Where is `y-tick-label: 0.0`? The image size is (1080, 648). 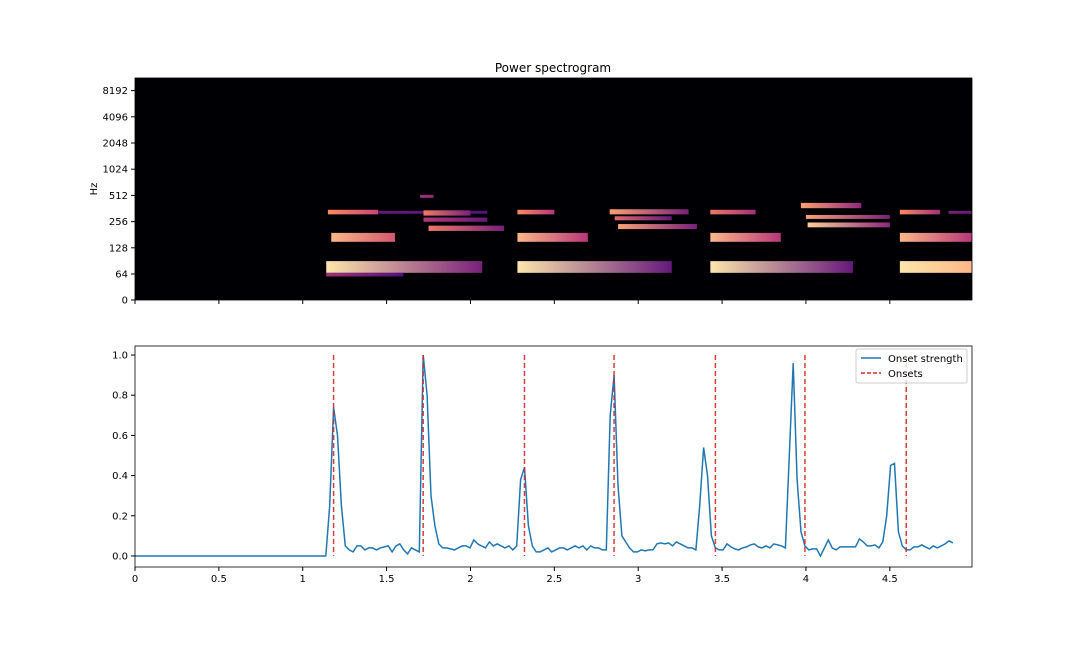
y-tick-label: 0.0 is located at coordinates (120, 556).